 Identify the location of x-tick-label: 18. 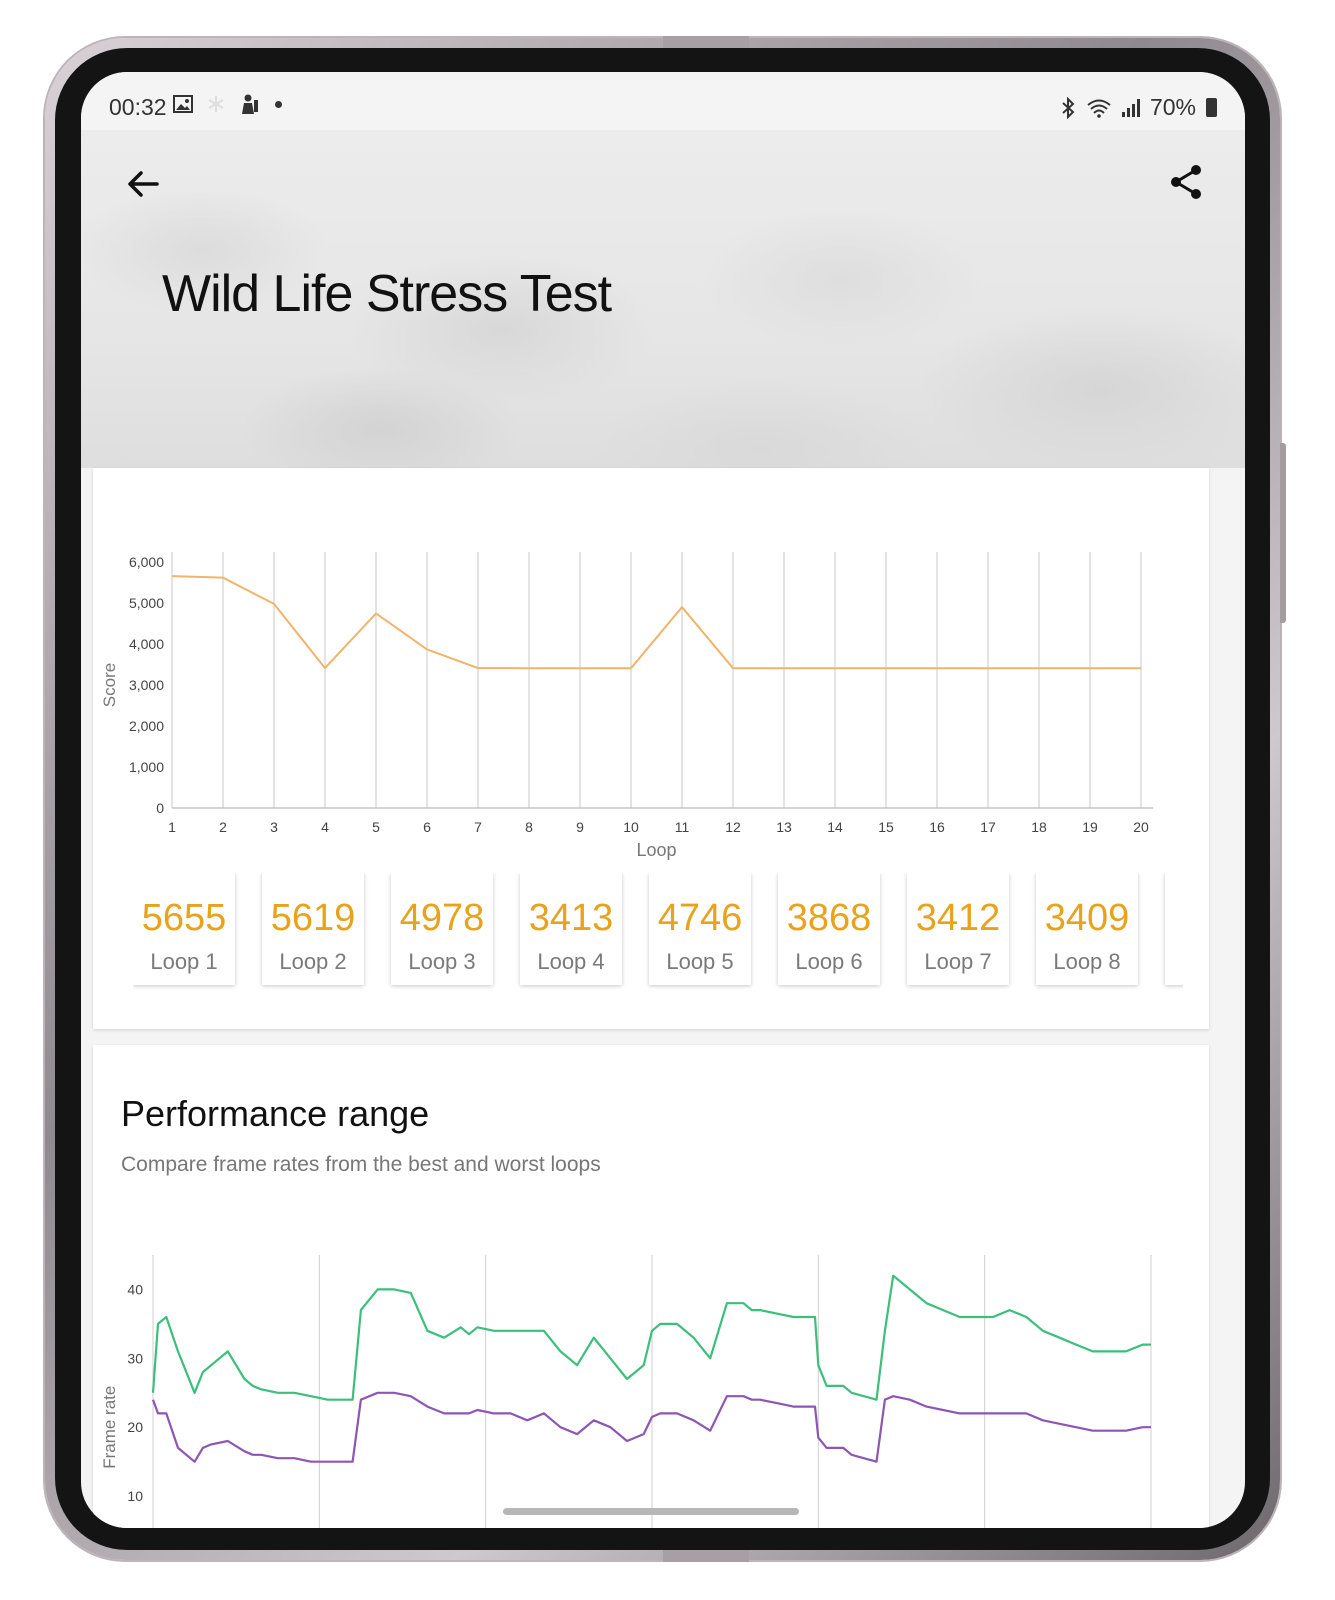
(1039, 827).